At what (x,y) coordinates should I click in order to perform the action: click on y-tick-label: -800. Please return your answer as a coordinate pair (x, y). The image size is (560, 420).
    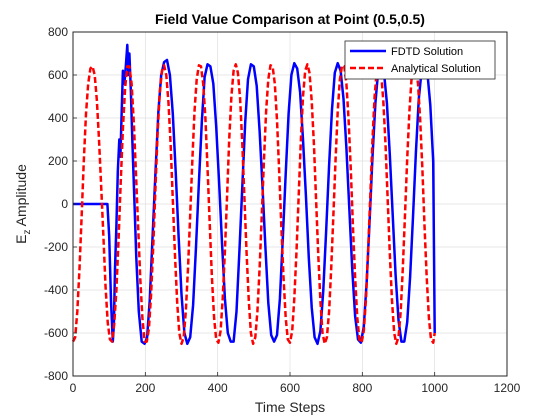
    Looking at the image, I should click on (56, 376).